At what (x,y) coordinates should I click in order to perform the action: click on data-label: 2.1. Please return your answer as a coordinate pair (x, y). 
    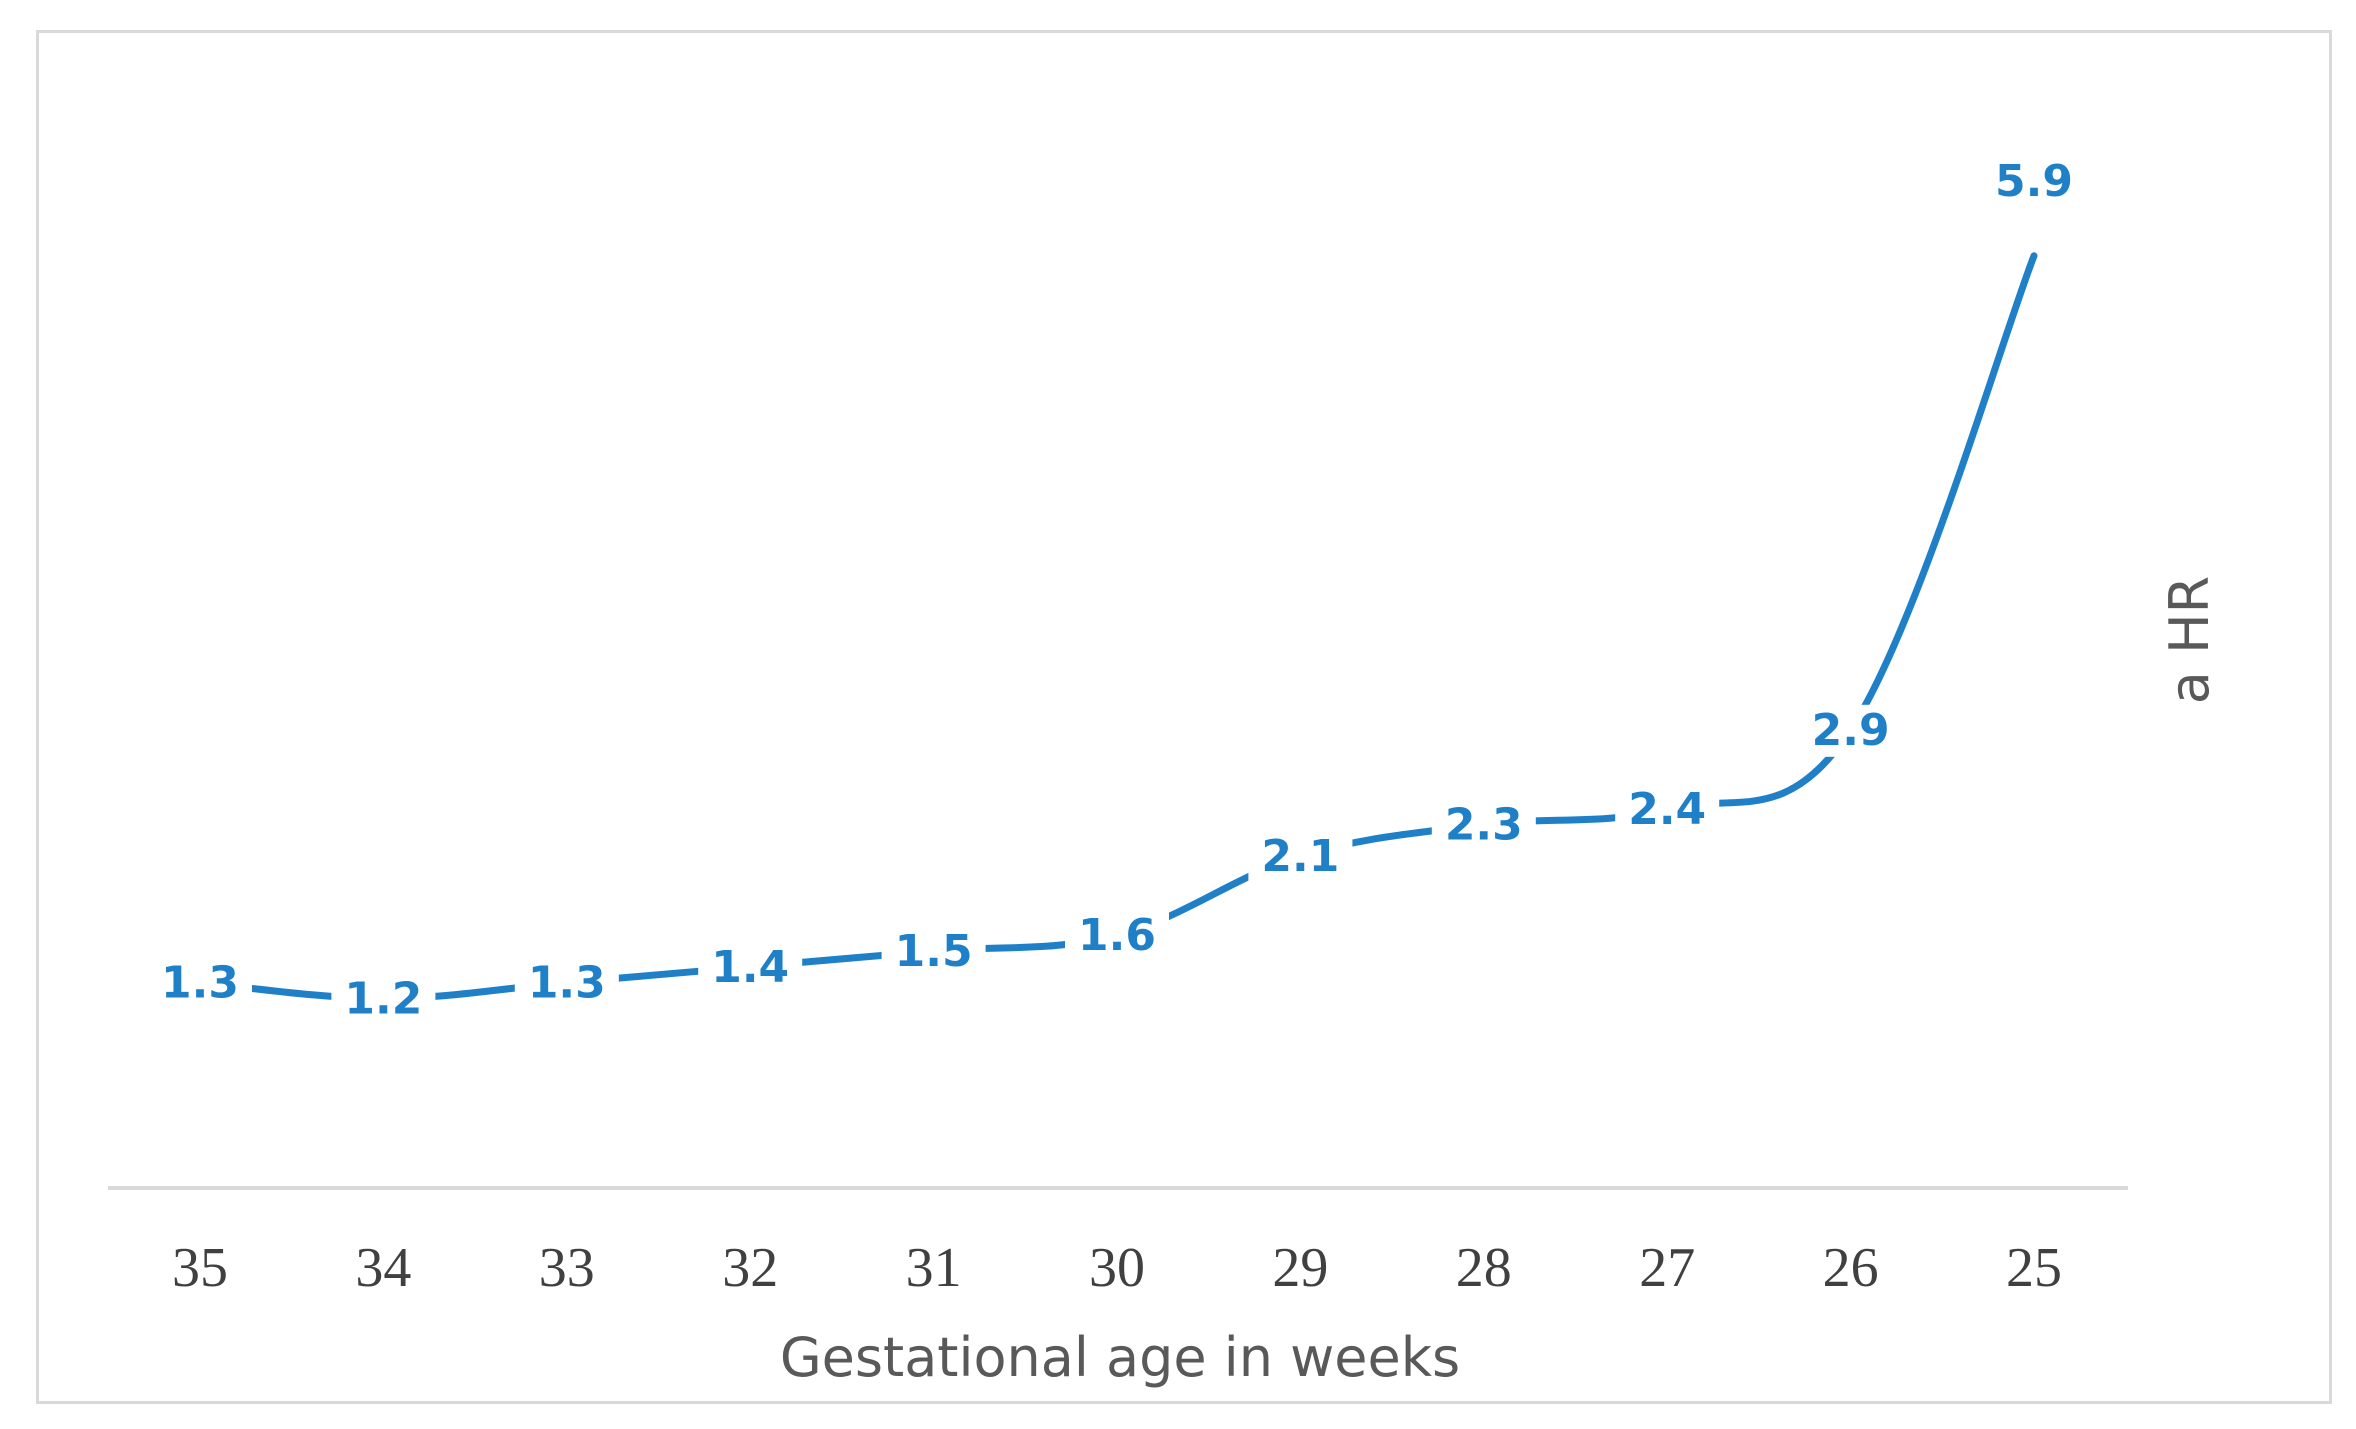
    Looking at the image, I should click on (1300, 856).